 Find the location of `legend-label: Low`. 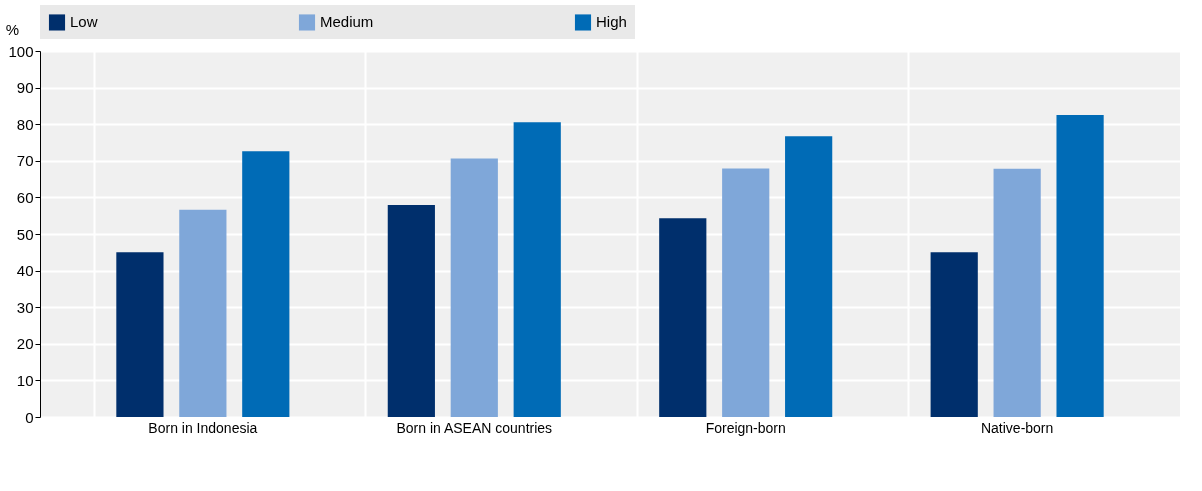

legend-label: Low is located at coordinates (84, 22).